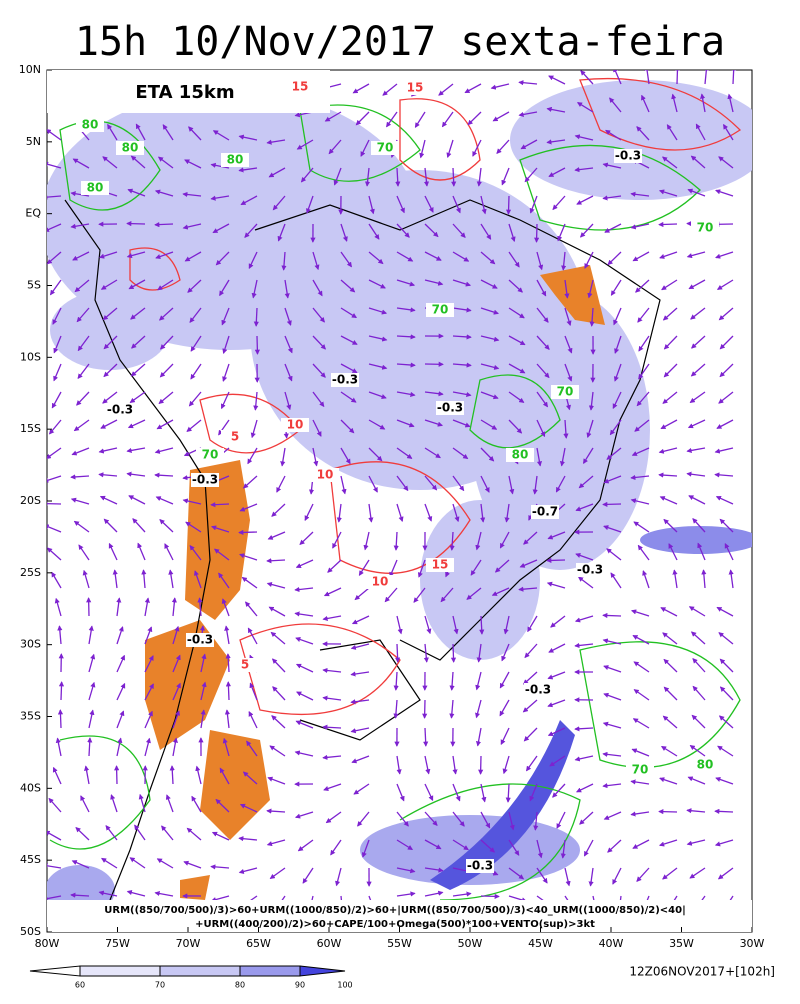  Describe the element at coordinates (33, 141) in the screenshot. I see `lat-label: 5N` at that location.